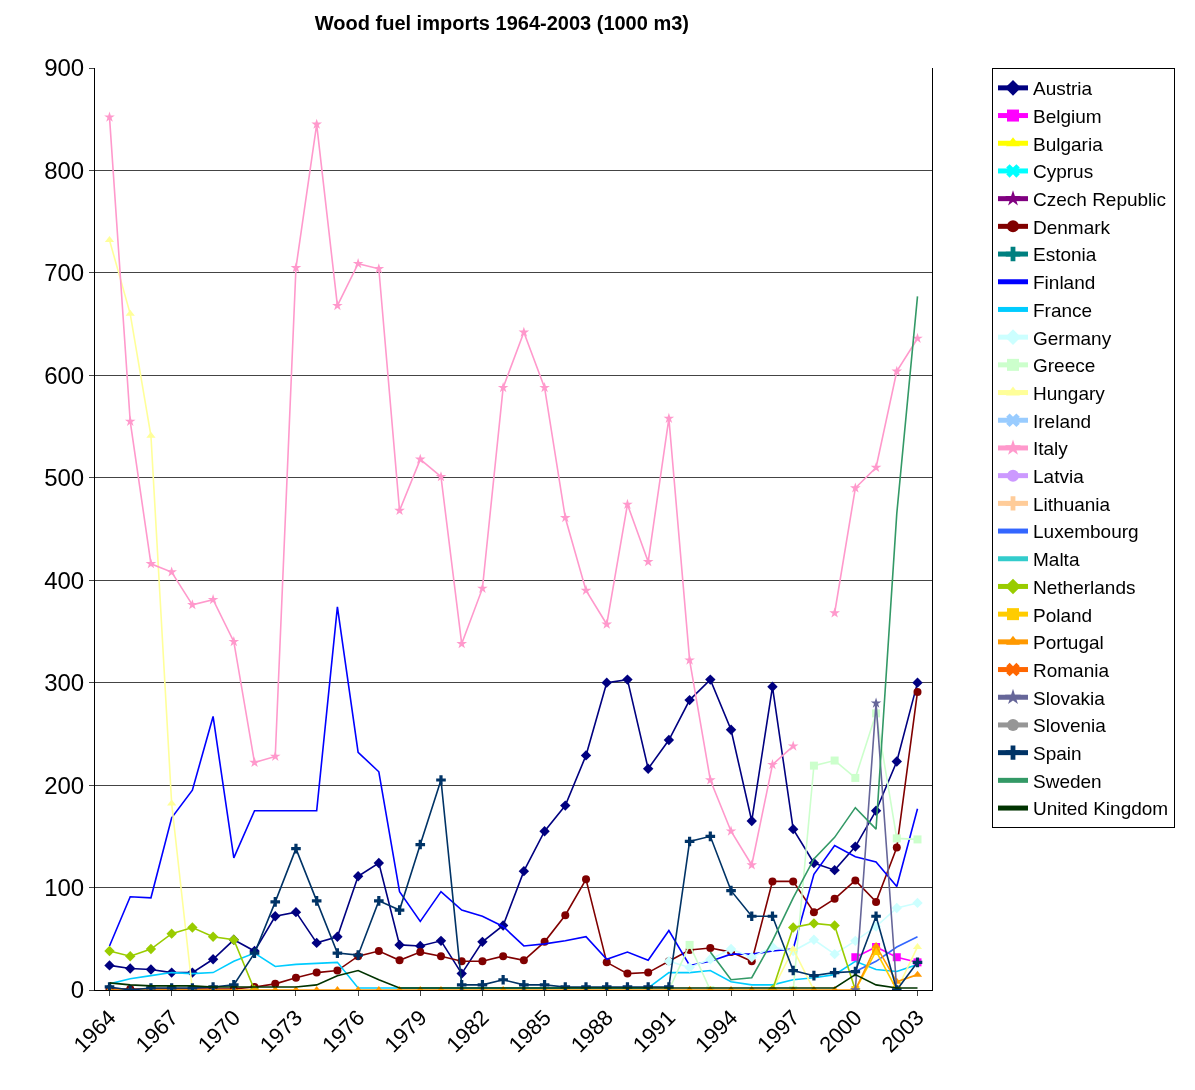  I want to click on legend-label: France, so click(1063, 310).